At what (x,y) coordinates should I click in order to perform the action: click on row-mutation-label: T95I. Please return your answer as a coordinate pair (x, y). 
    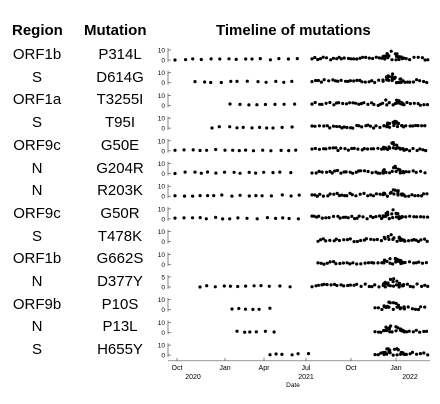
    Looking at the image, I should click on (119, 123).